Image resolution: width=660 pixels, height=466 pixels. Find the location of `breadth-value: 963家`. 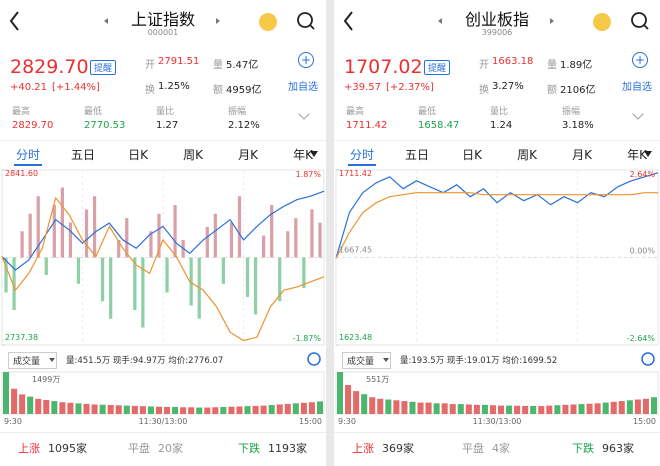

breadth-value: 963家 is located at coordinates (618, 448).